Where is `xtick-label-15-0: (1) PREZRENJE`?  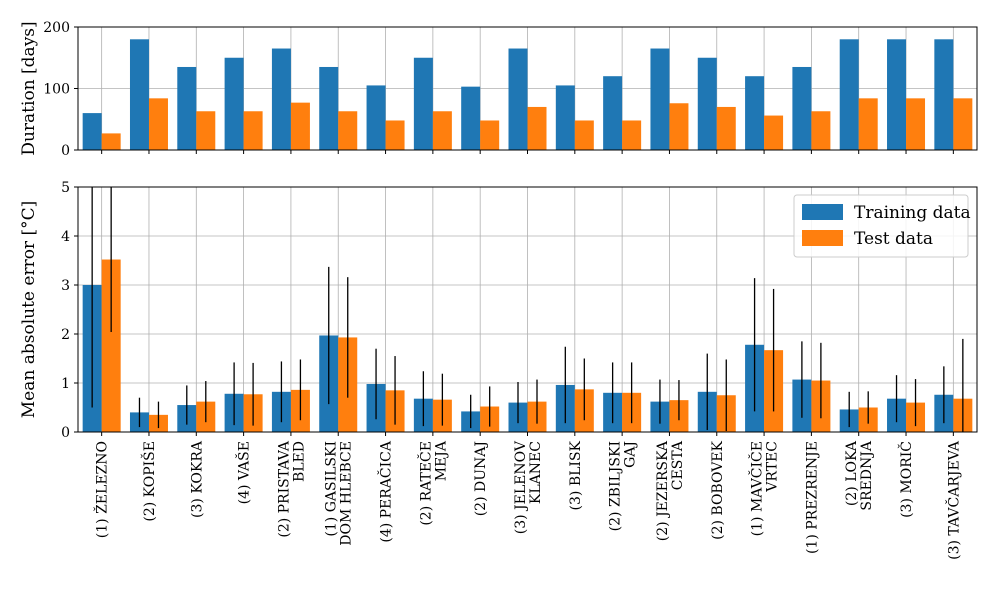
xtick-label-15-0: (1) PREZRENJE is located at coordinates (812, 497).